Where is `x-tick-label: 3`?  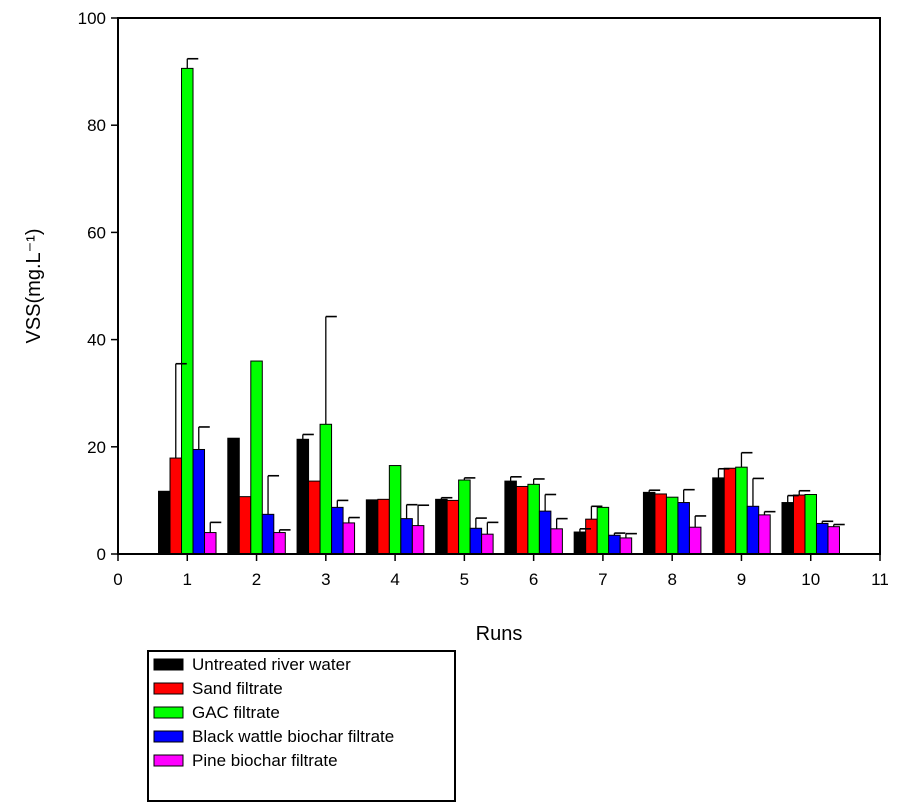
x-tick-label: 3 is located at coordinates (325, 579).